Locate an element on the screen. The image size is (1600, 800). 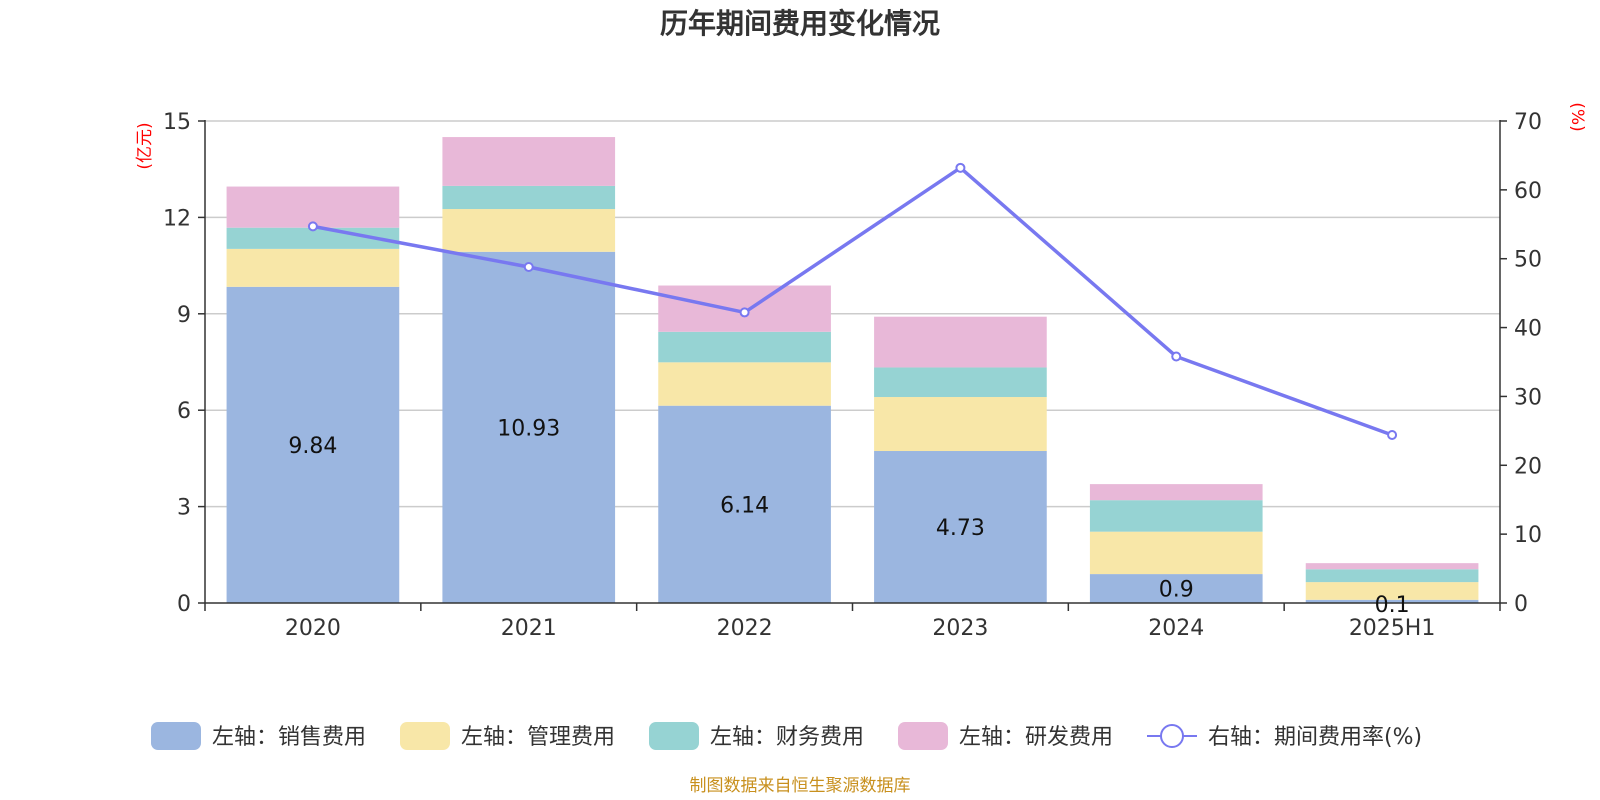
bar-value-label: 0.1 is located at coordinates (1392, 605).